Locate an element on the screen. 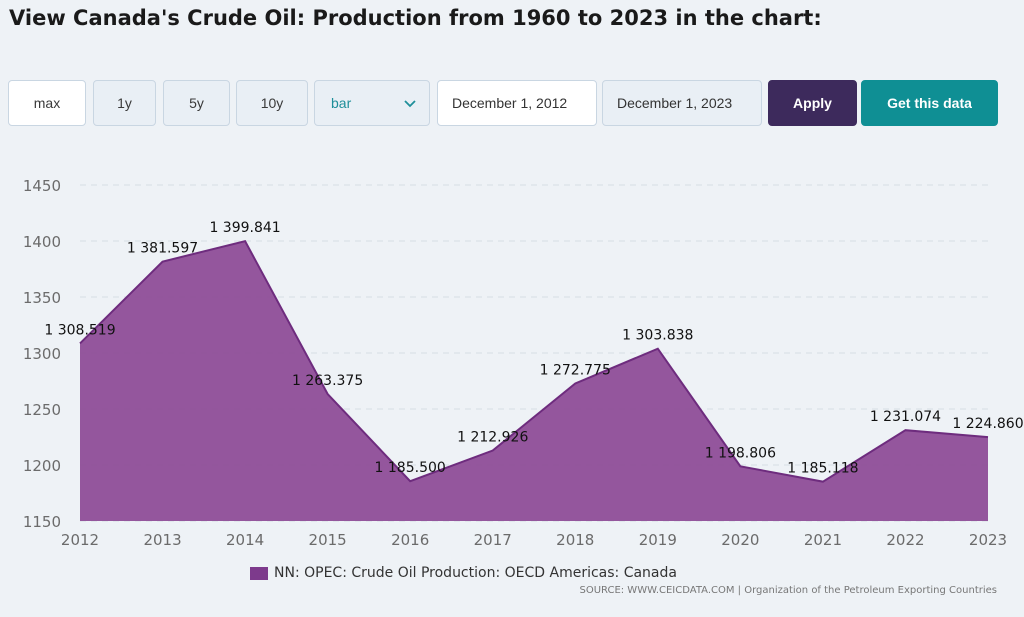 This screenshot has width=1024, height=617. data-label: 1 185.118 is located at coordinates (822, 469).